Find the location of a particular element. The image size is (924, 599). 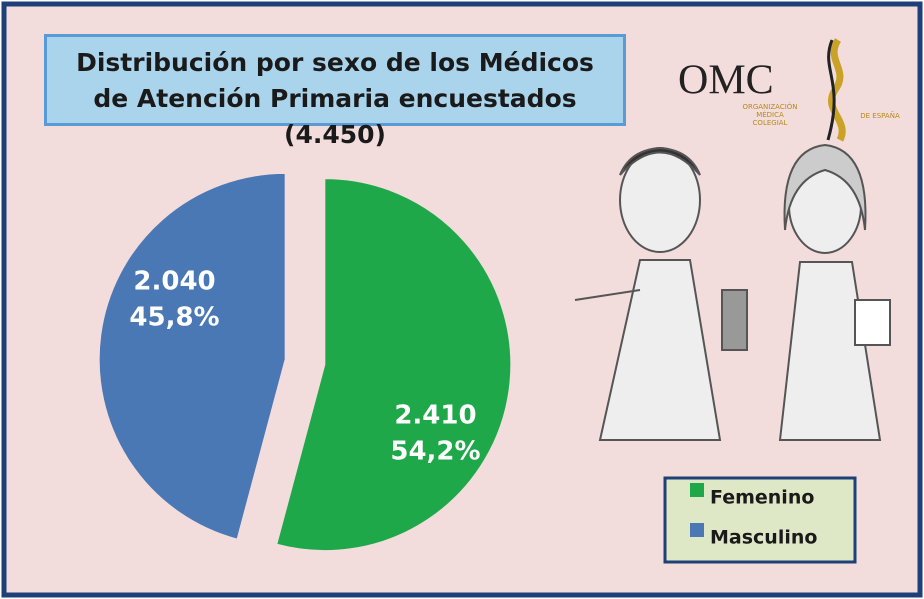

logo-text: OMC is located at coordinates (726, 81).